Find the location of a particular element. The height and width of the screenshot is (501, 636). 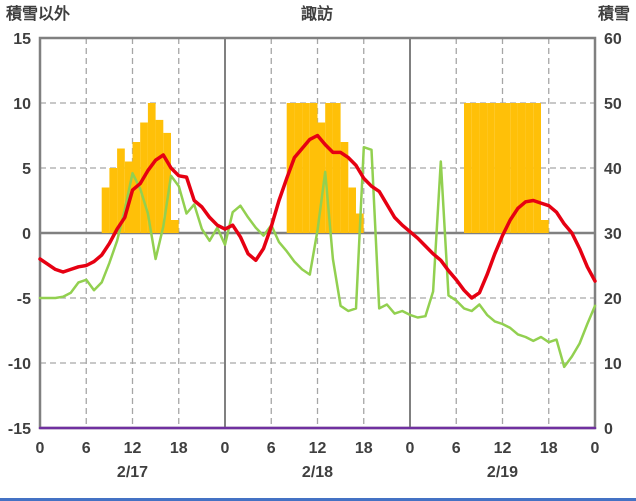

left-axis-title: 積雪以外 is located at coordinates (38, 14).